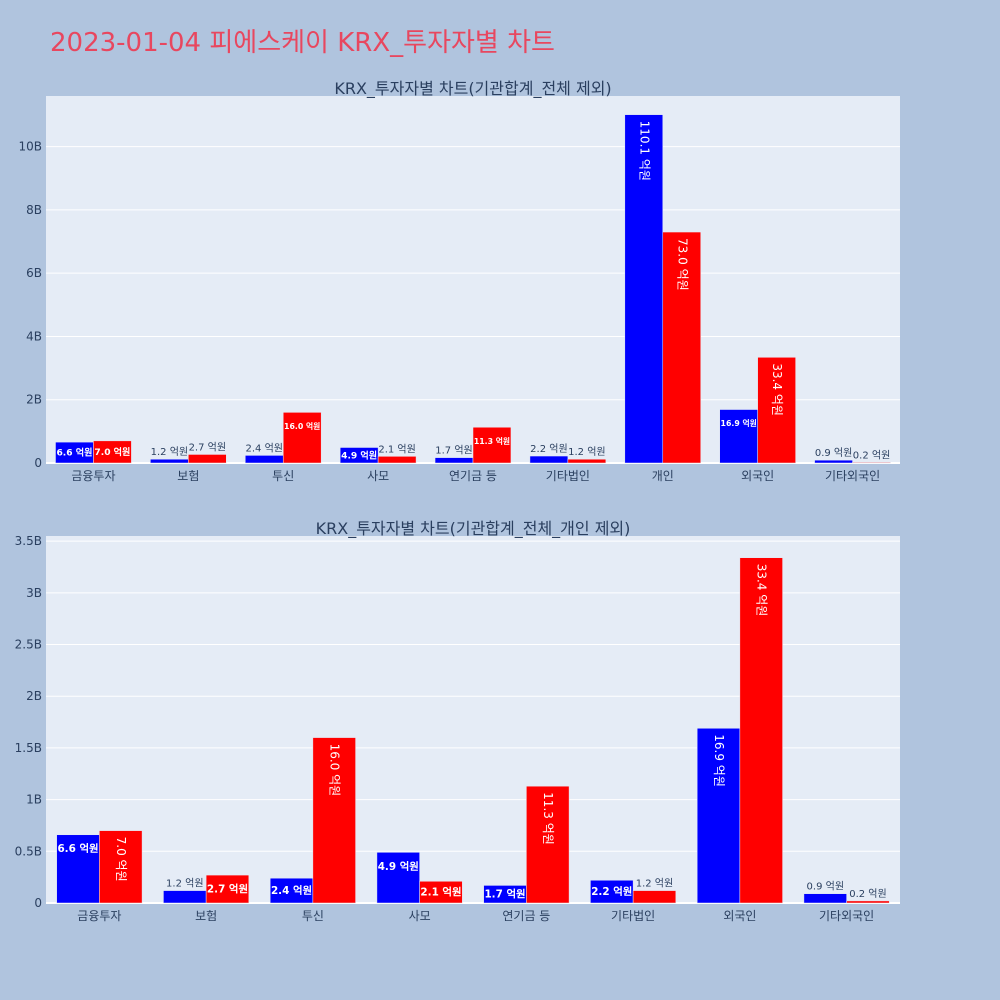 This screenshot has width=1000, height=1000. I want to click on x-tick-label: 개인, so click(663, 476).